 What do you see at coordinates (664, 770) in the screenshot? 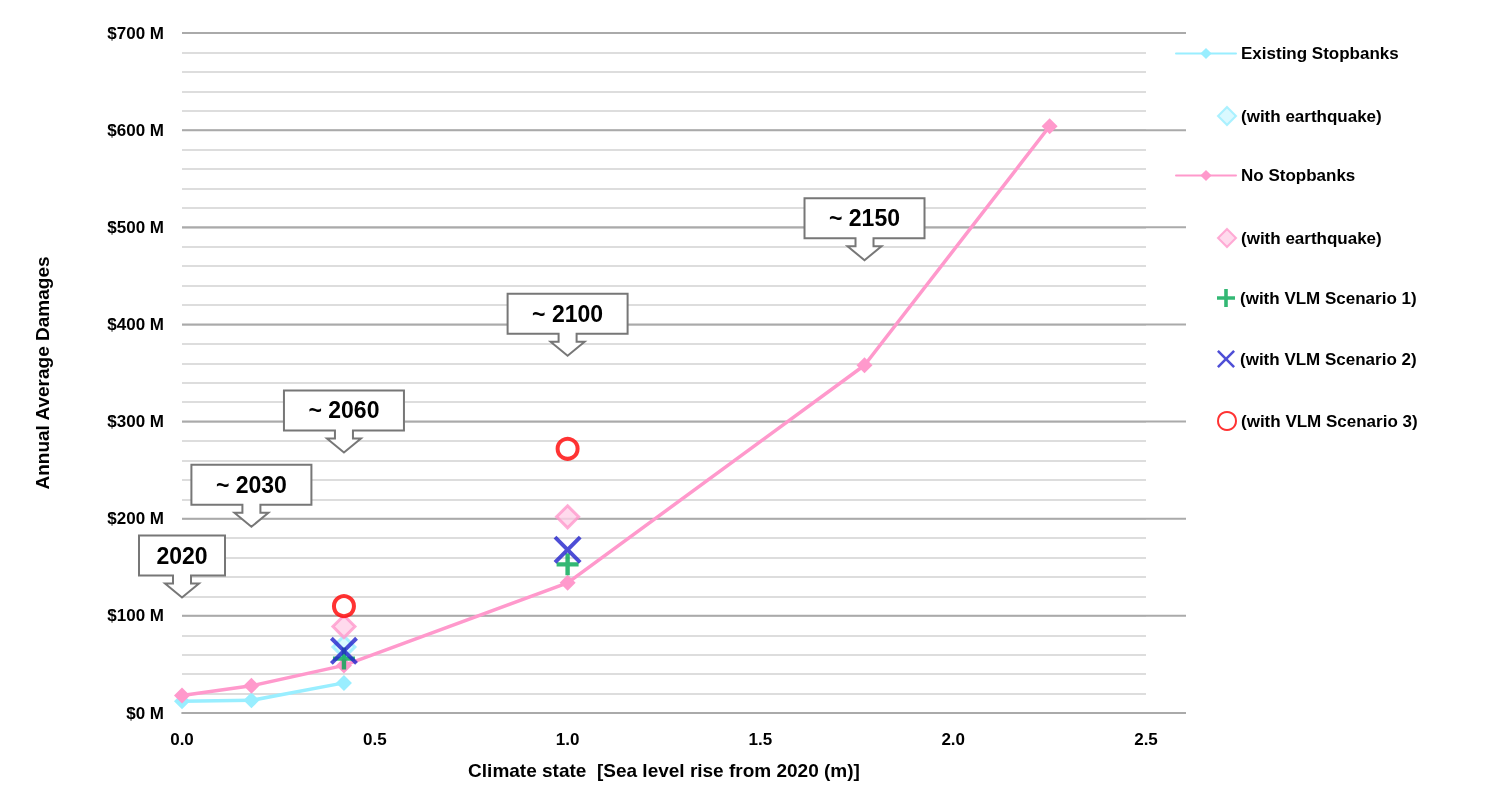
I see `x-axis-title: Climate state [Sea level rise from 2020 (m)]` at bounding box center [664, 770].